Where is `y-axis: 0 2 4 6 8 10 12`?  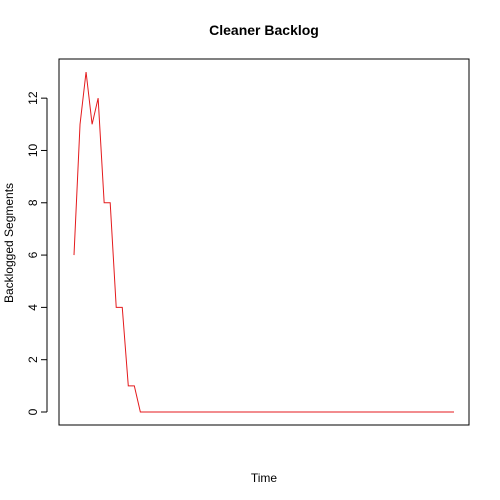
y-axis: 0 2 4 6 8 10 12 is located at coordinates (37, 253).